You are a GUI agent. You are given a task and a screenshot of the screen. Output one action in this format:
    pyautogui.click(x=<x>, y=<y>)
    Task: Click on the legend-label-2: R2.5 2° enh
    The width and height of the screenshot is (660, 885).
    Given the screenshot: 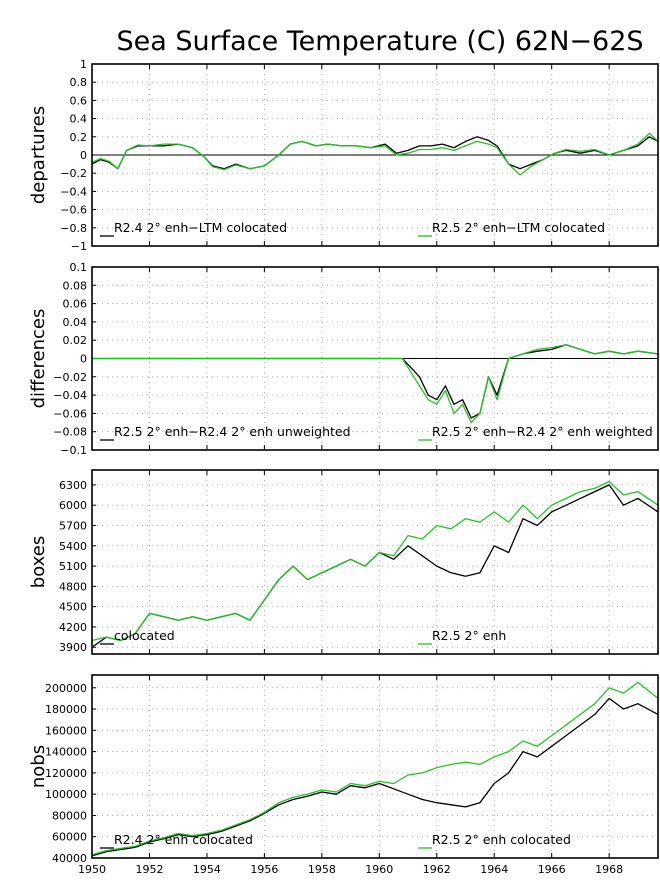 What is the action you would take?
    pyautogui.click(x=469, y=635)
    